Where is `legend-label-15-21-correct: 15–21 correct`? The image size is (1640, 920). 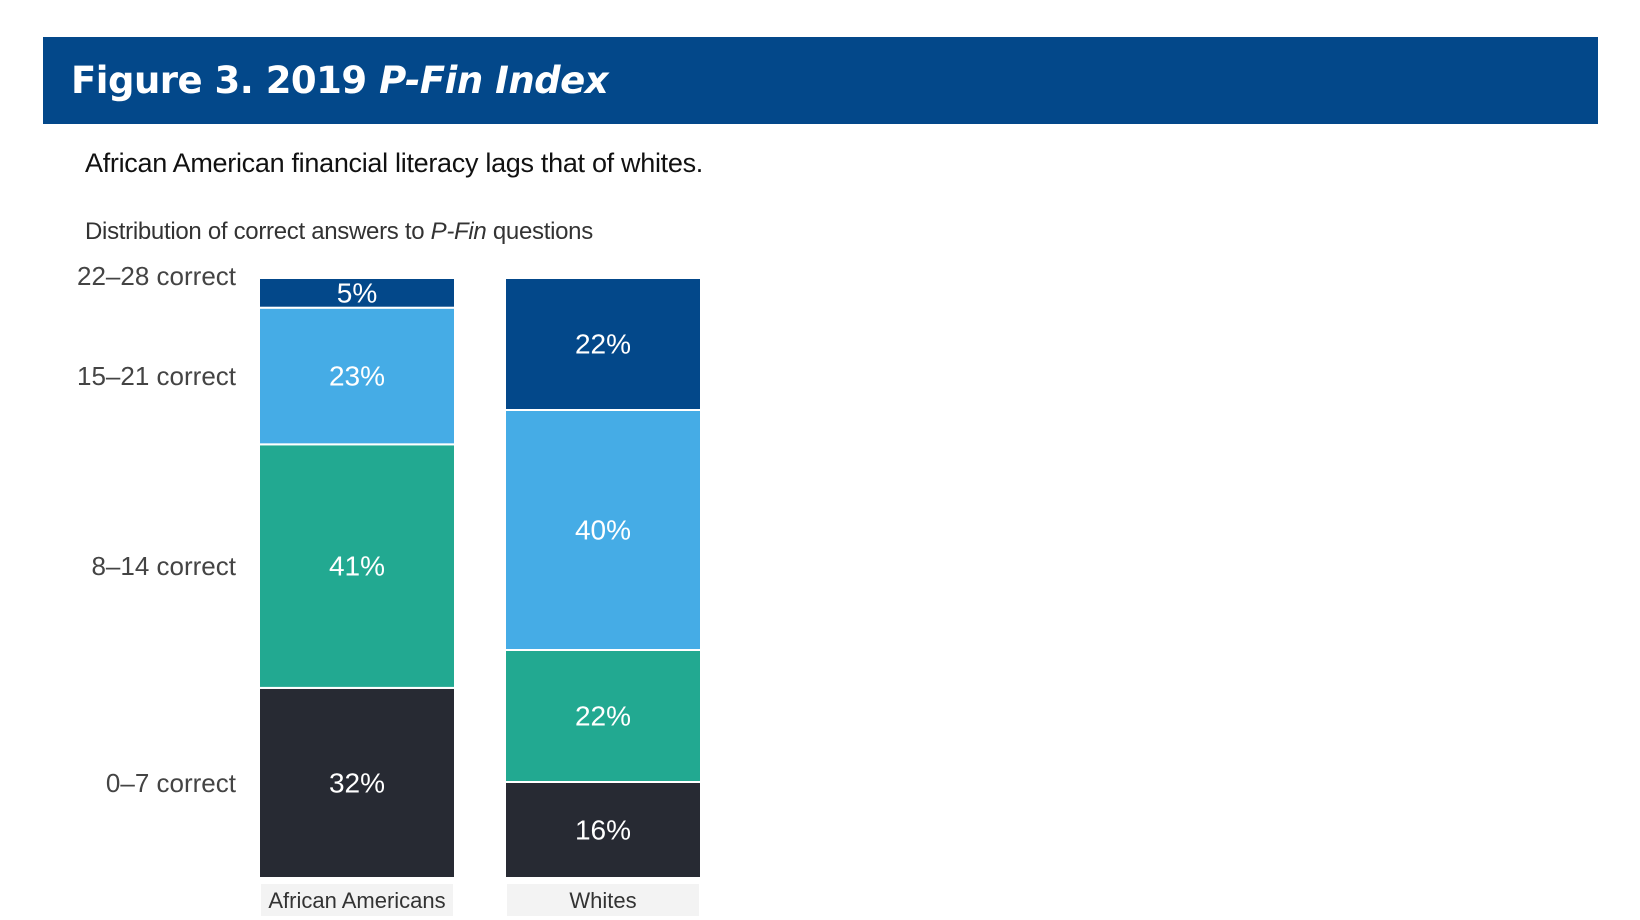
legend-label-15-21-correct: 15–21 correct is located at coordinates (157, 376).